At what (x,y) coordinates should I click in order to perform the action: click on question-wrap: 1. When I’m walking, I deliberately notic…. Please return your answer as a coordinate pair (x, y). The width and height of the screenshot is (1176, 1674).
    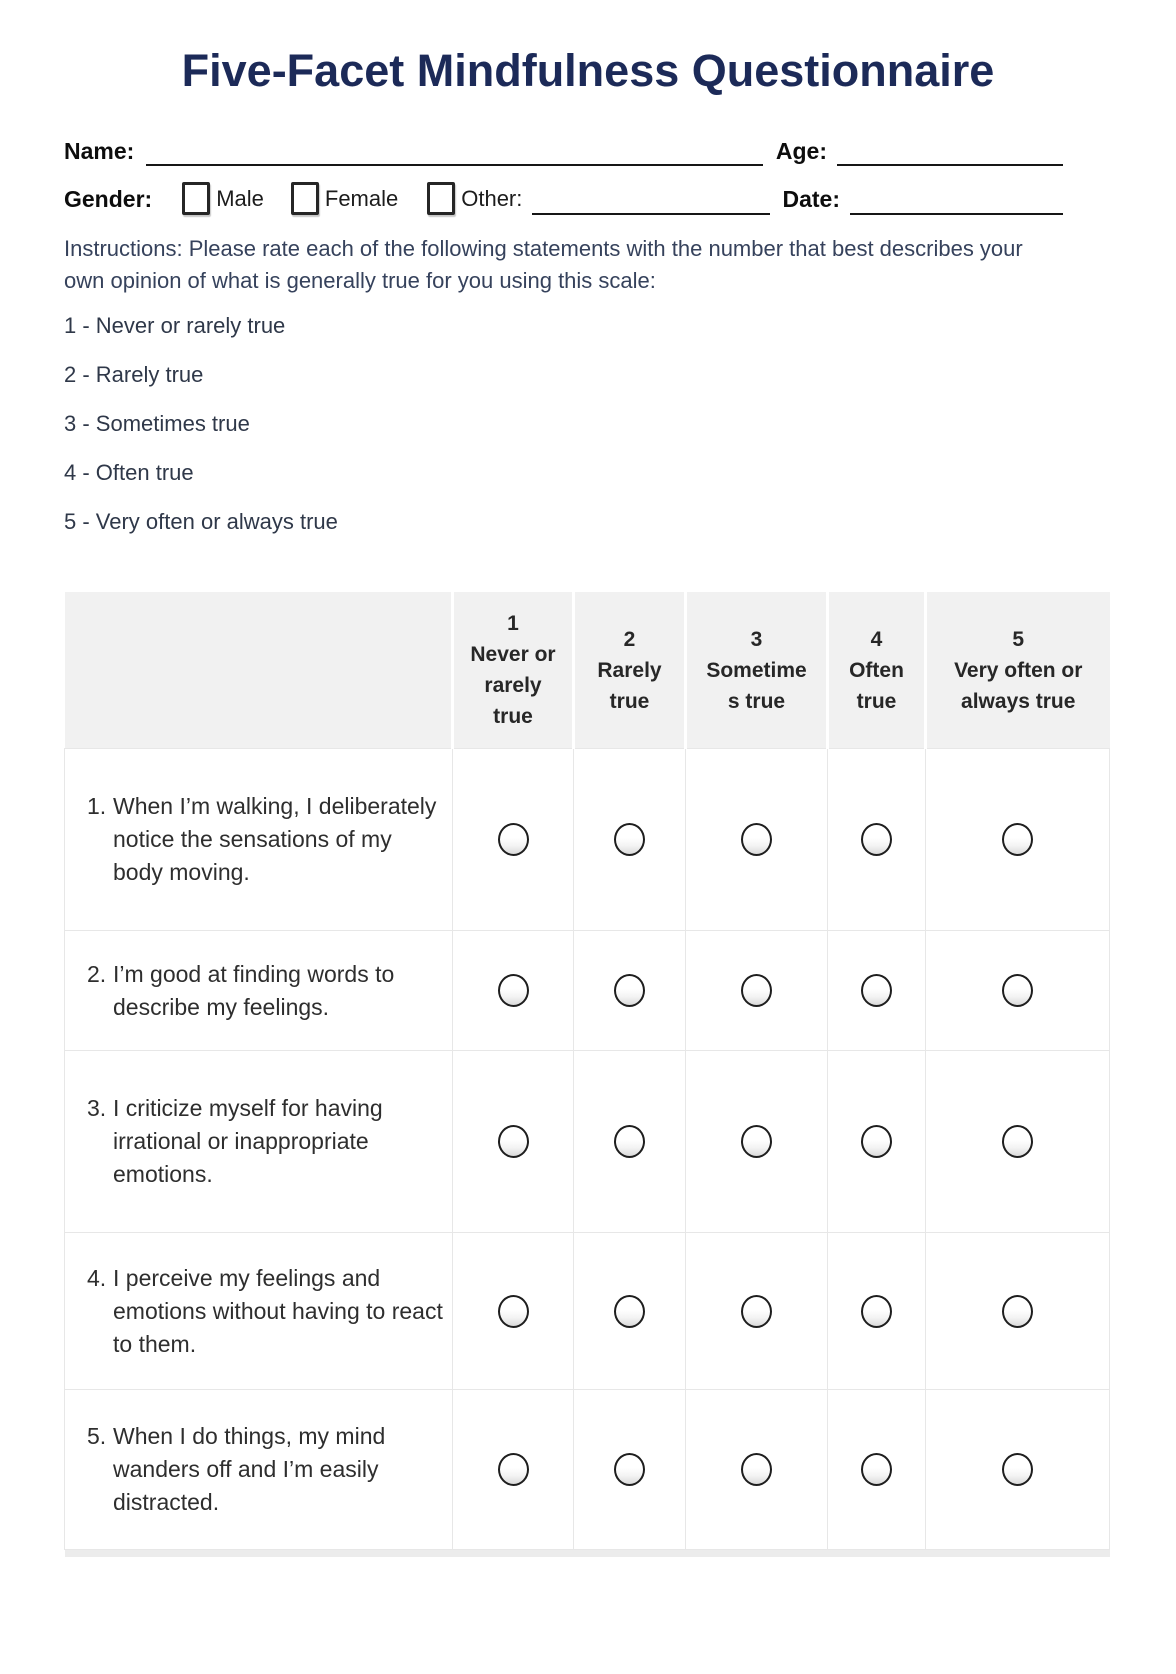
    Looking at the image, I should click on (267, 839).